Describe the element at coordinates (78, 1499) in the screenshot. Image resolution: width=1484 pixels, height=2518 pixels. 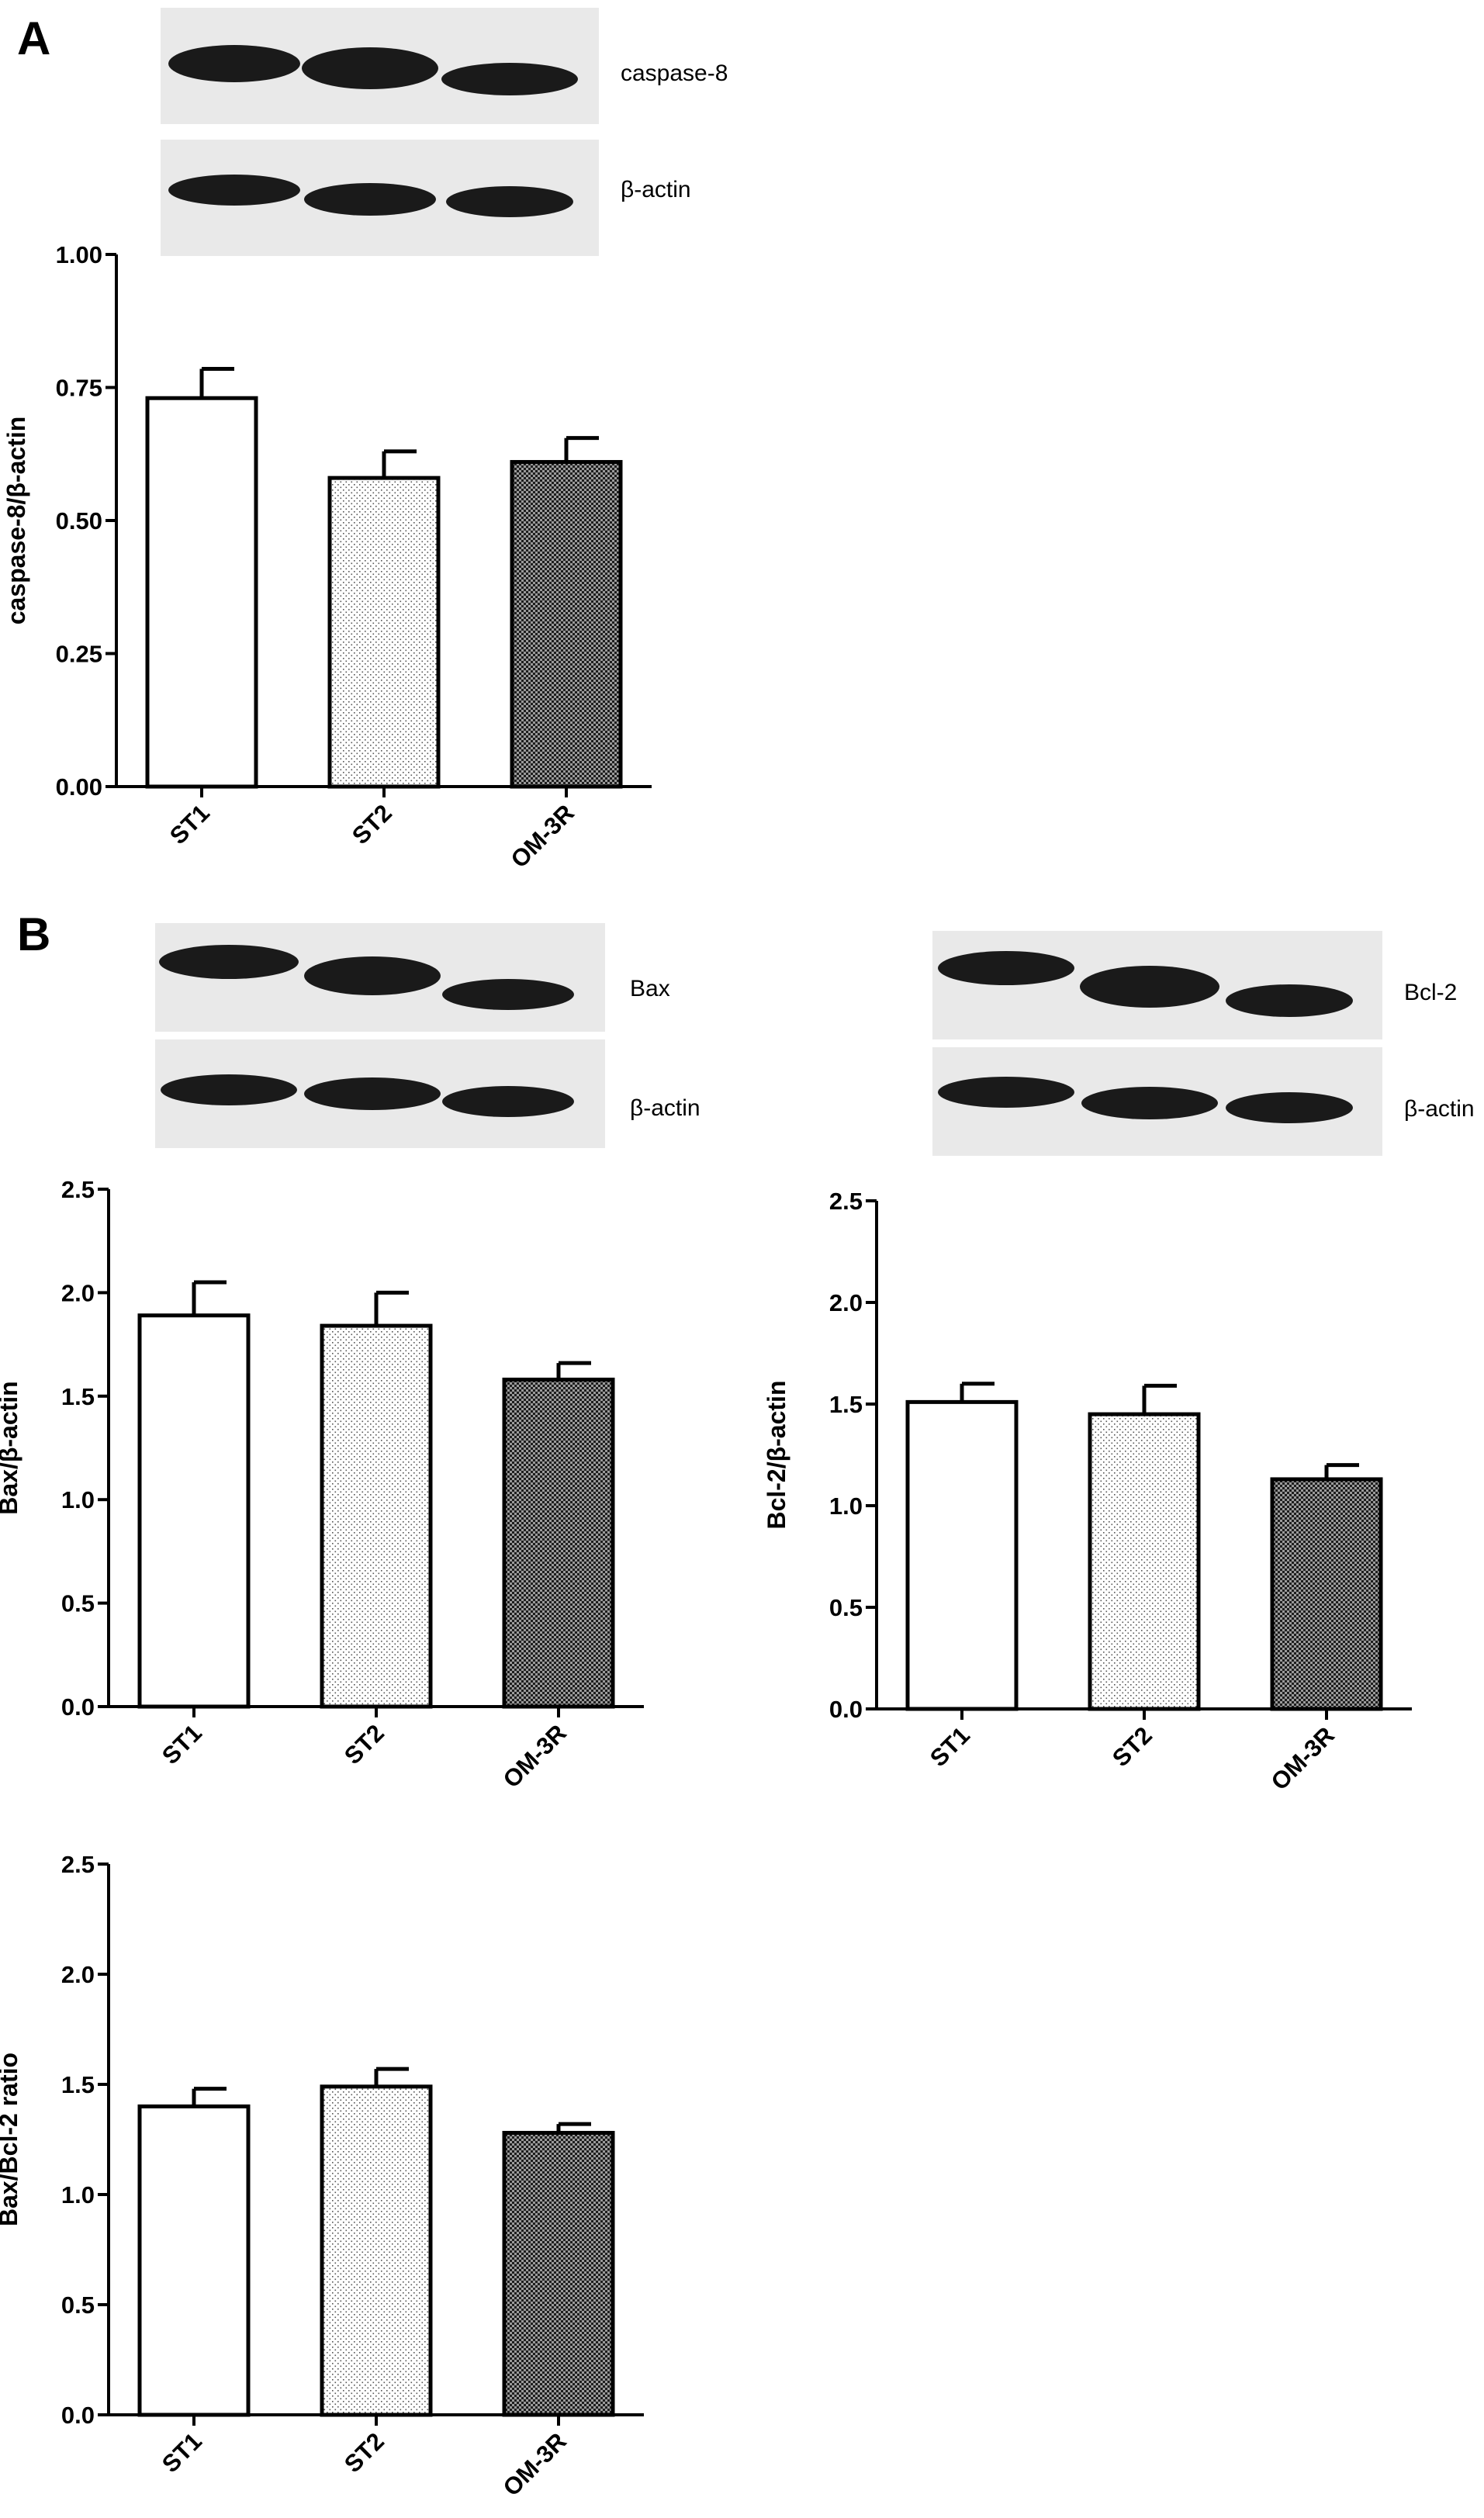
I see `y-tick-label-bax: 1.0` at that location.